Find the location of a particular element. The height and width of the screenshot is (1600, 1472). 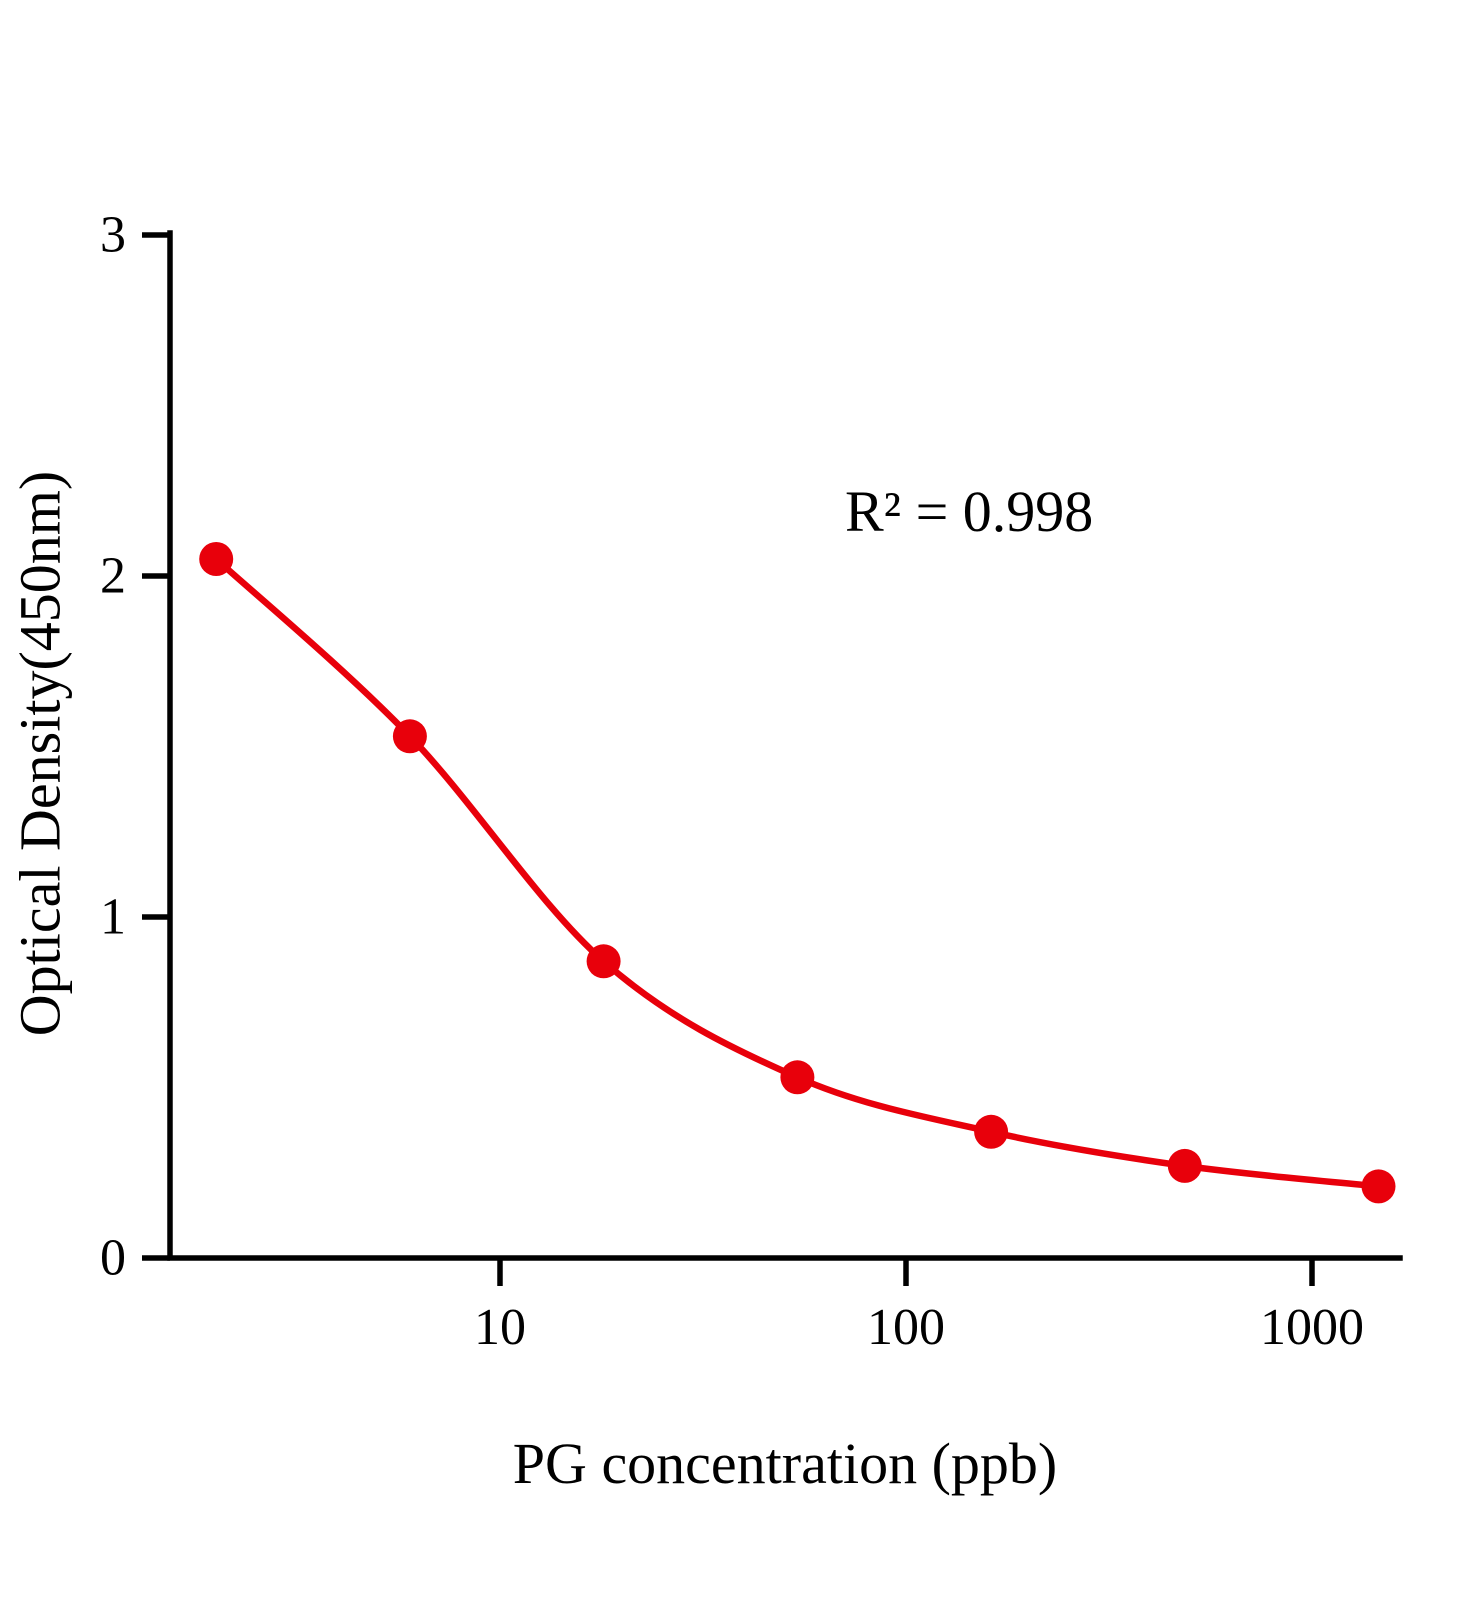

y-tick-label: 0 is located at coordinates (113, 1258).